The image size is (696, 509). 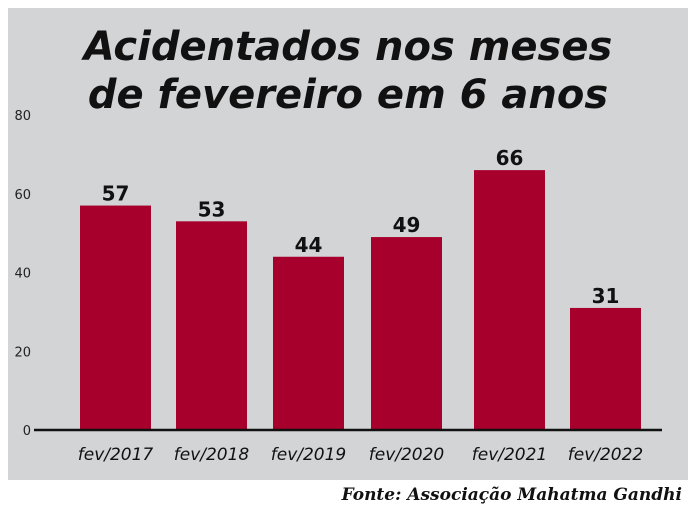 I want to click on x-tick-label: fev/2017, so click(x=116, y=455).